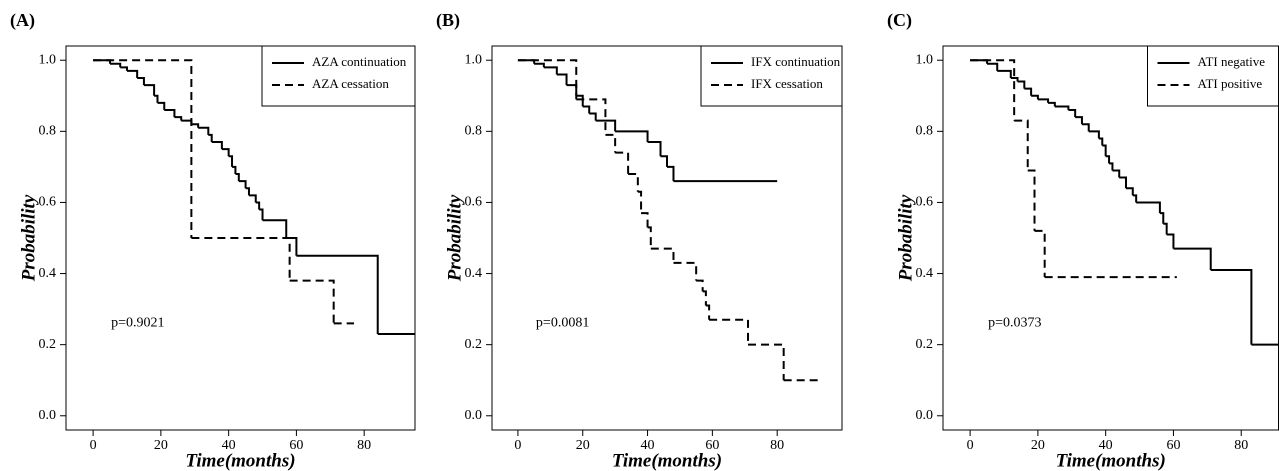 The width and height of the screenshot is (1279, 471). What do you see at coordinates (448, 20) in the screenshot?
I see `panel-label: (B)` at bounding box center [448, 20].